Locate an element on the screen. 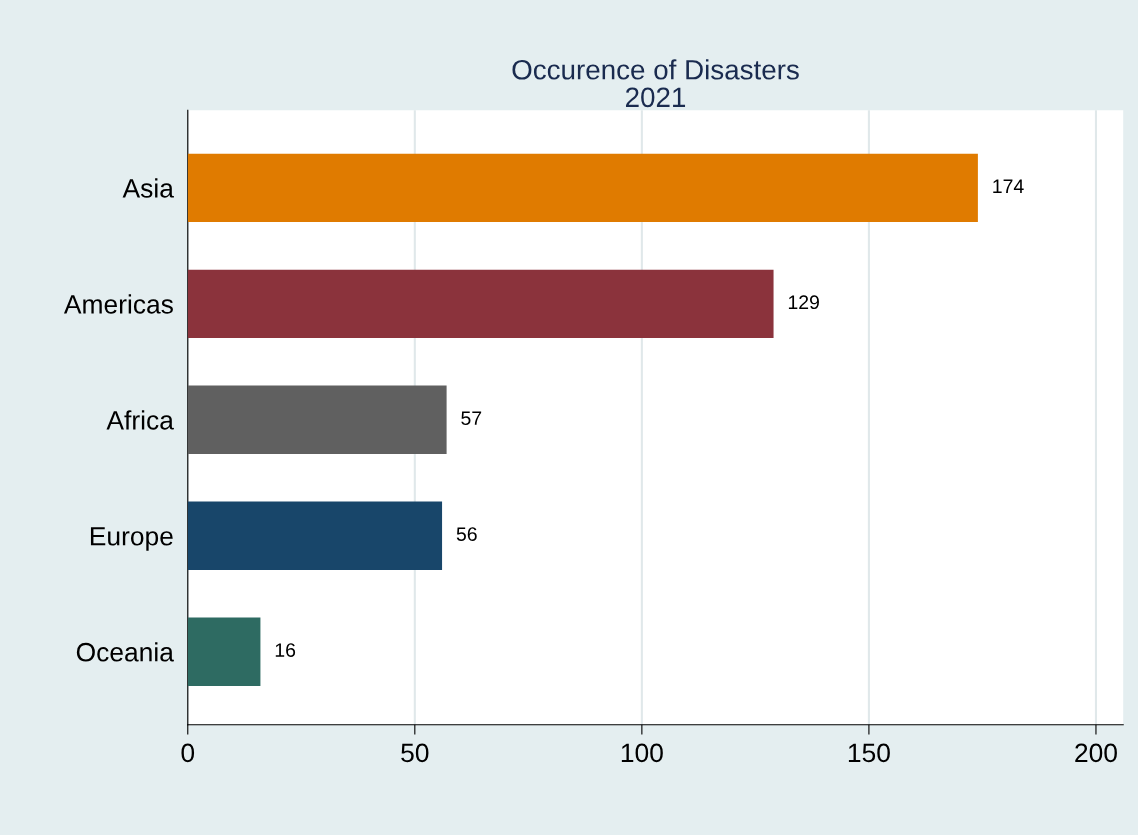 Image resolution: width=1138 pixels, height=835 pixels. data-label: 16 is located at coordinates (285, 650).